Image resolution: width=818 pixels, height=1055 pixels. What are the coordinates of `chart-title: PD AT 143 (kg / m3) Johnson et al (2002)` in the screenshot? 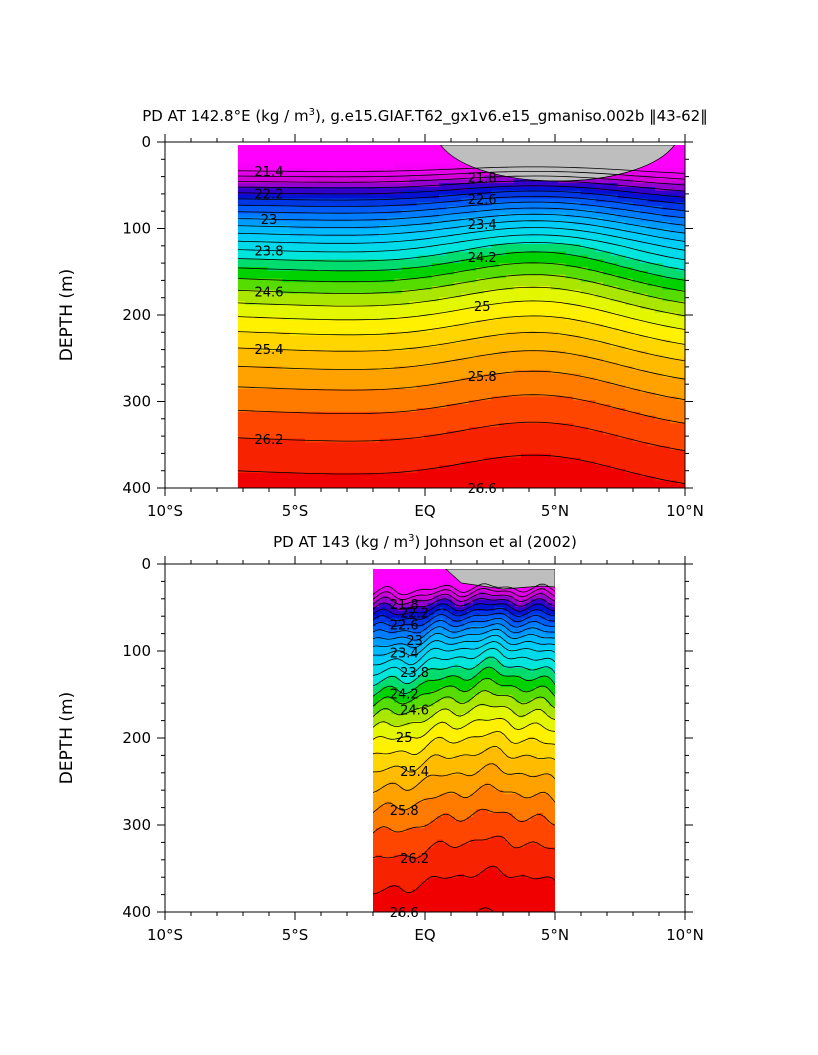 It's located at (425, 542).